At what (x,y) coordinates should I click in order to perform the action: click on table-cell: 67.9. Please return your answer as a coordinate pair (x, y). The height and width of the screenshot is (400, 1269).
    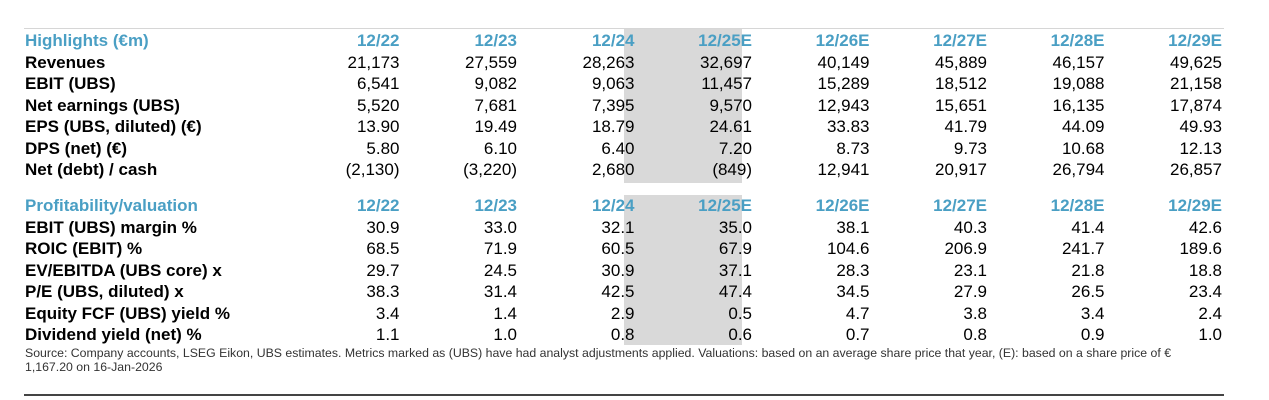
    Looking at the image, I should click on (735, 248).